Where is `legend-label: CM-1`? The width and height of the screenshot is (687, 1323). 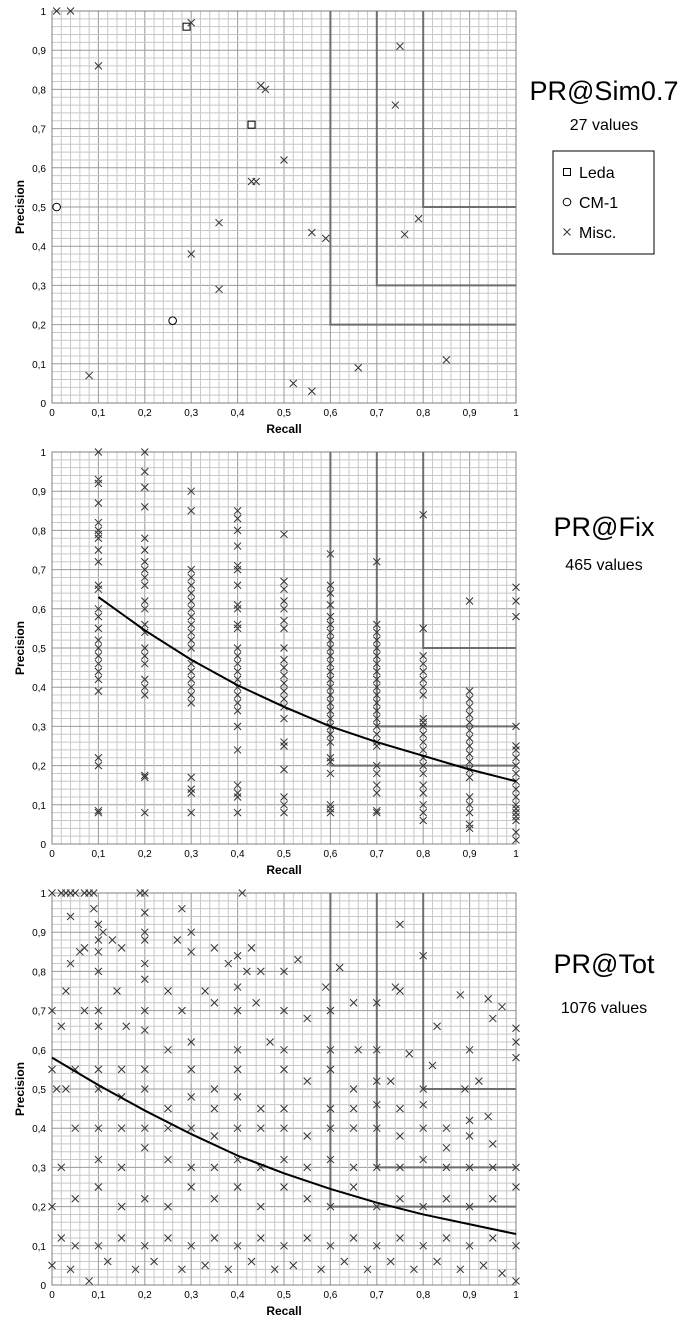
legend-label: CM-1 is located at coordinates (598, 203).